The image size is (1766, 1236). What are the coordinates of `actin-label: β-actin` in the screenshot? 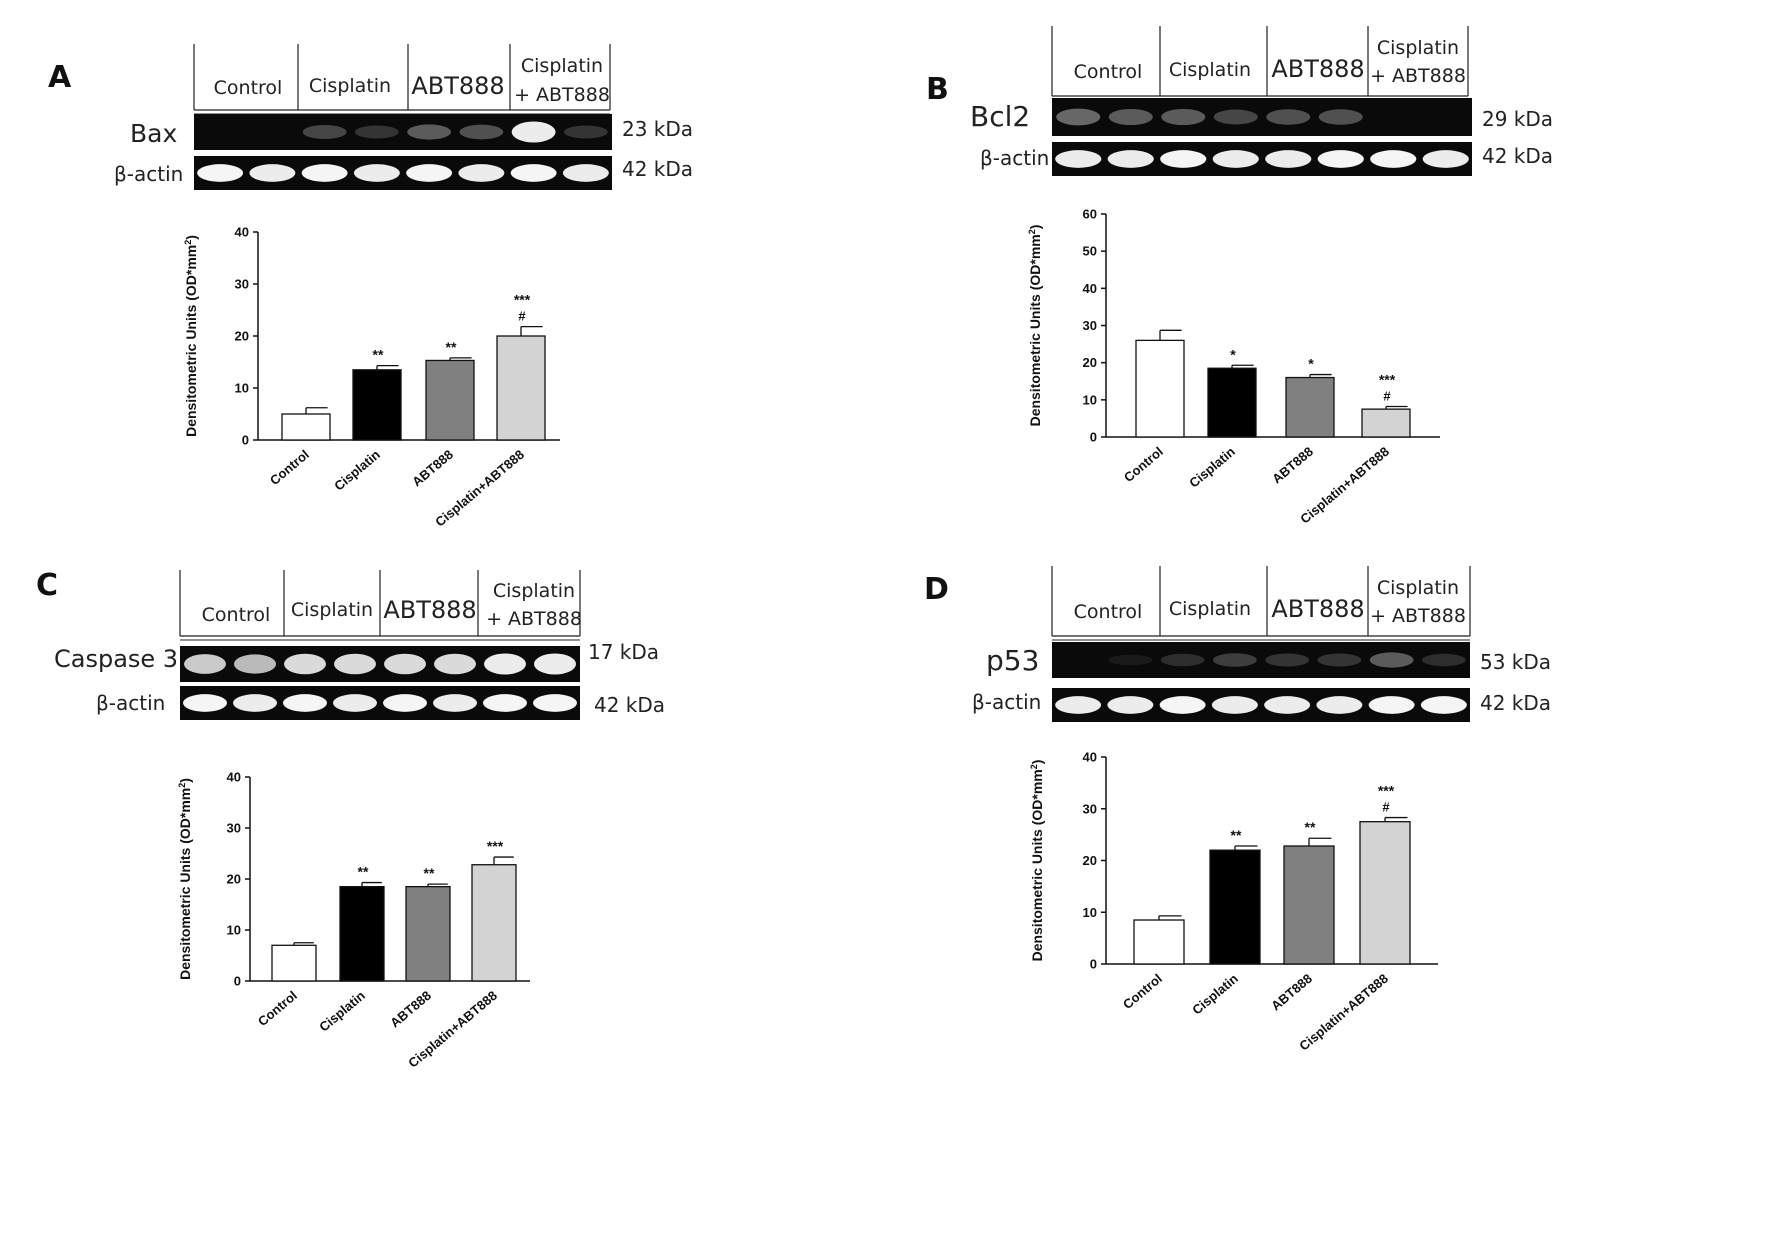 It's located at (1014, 158).